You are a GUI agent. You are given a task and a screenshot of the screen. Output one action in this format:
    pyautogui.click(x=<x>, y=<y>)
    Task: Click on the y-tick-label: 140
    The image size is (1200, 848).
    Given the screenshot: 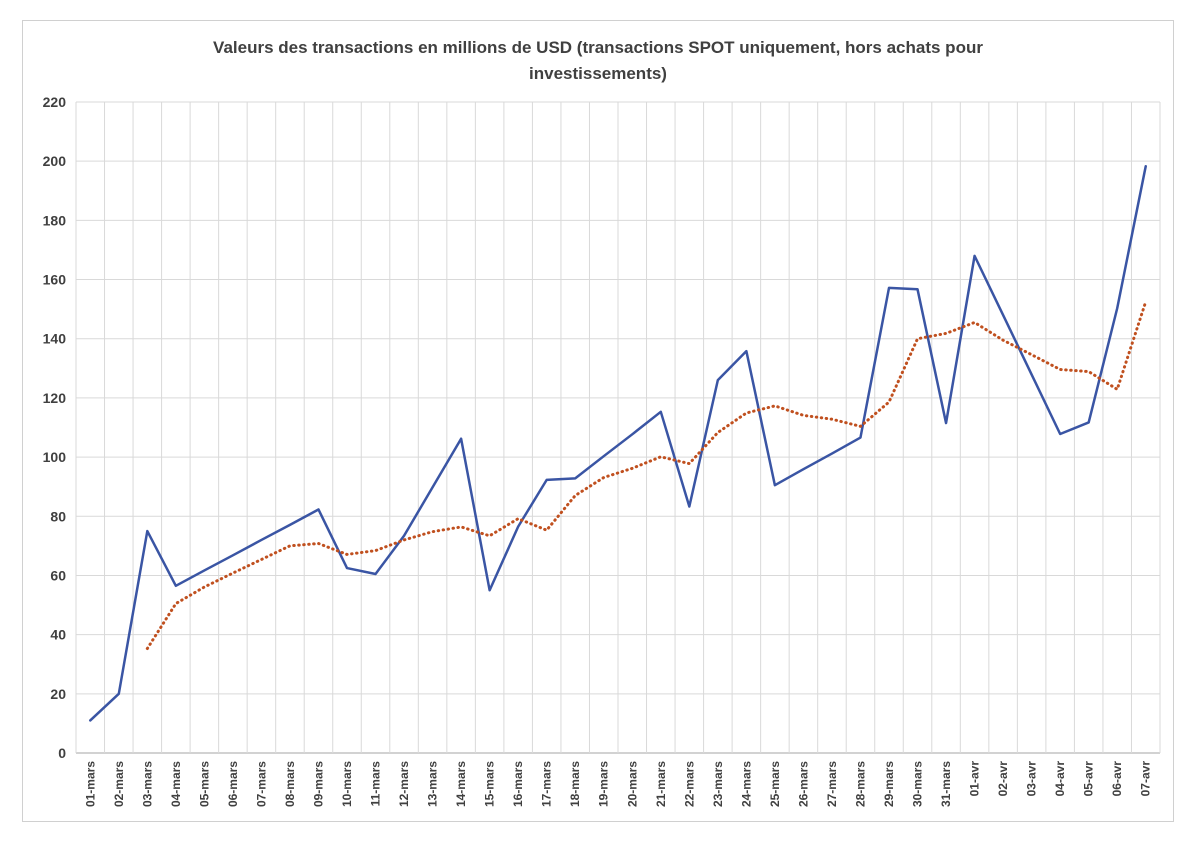 What is the action you would take?
    pyautogui.click(x=55, y=339)
    